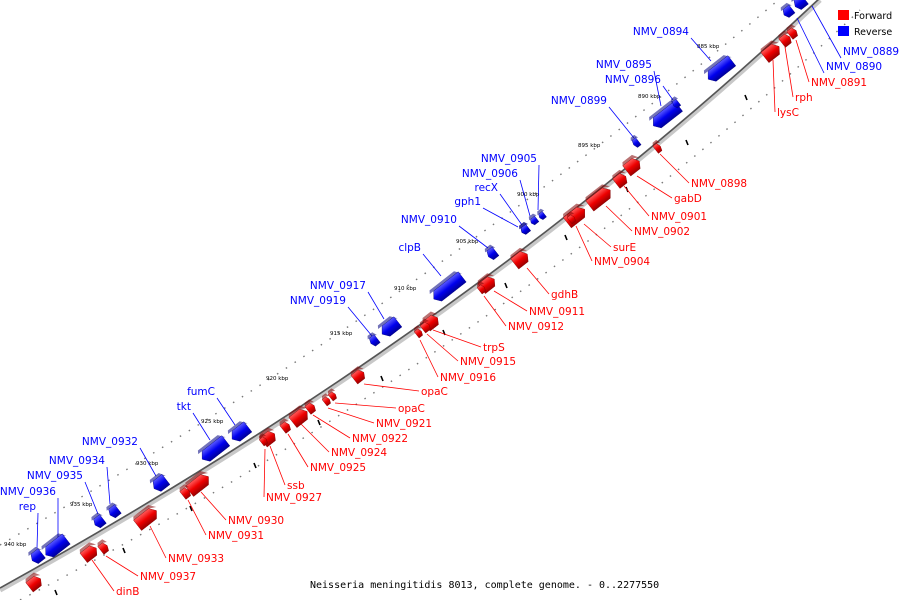 The width and height of the screenshot is (900, 600). I want to click on tick-label: 895 kbp, so click(589, 146).